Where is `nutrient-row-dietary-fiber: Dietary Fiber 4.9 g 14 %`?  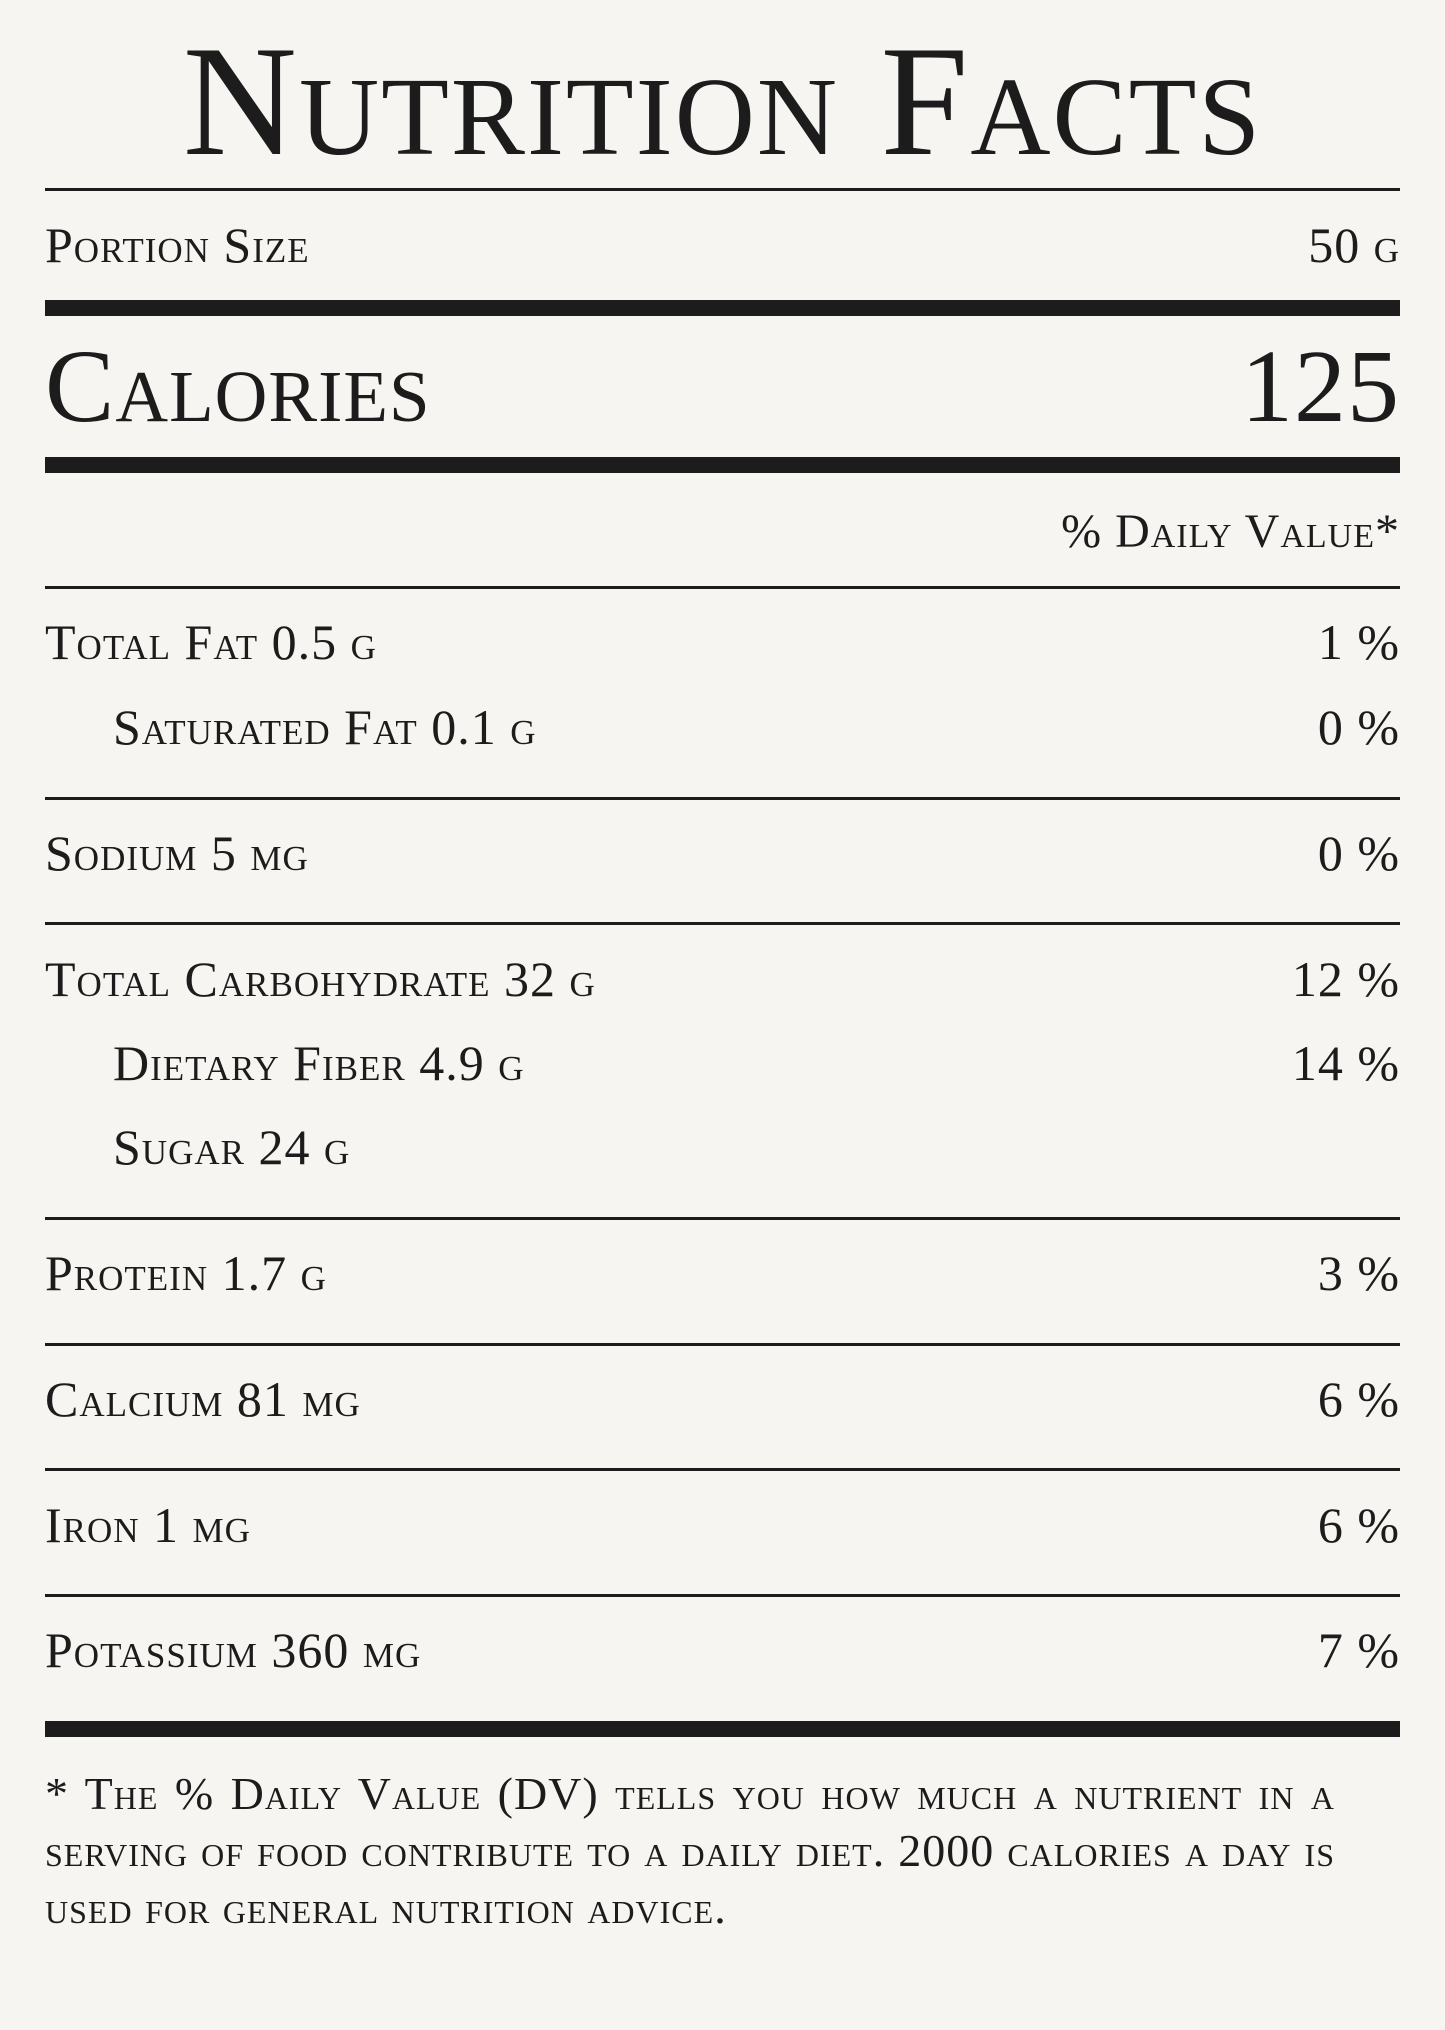 nutrient-row-dietary-fiber: Dietary Fiber 4.9 g 14 % is located at coordinates (722, 1063).